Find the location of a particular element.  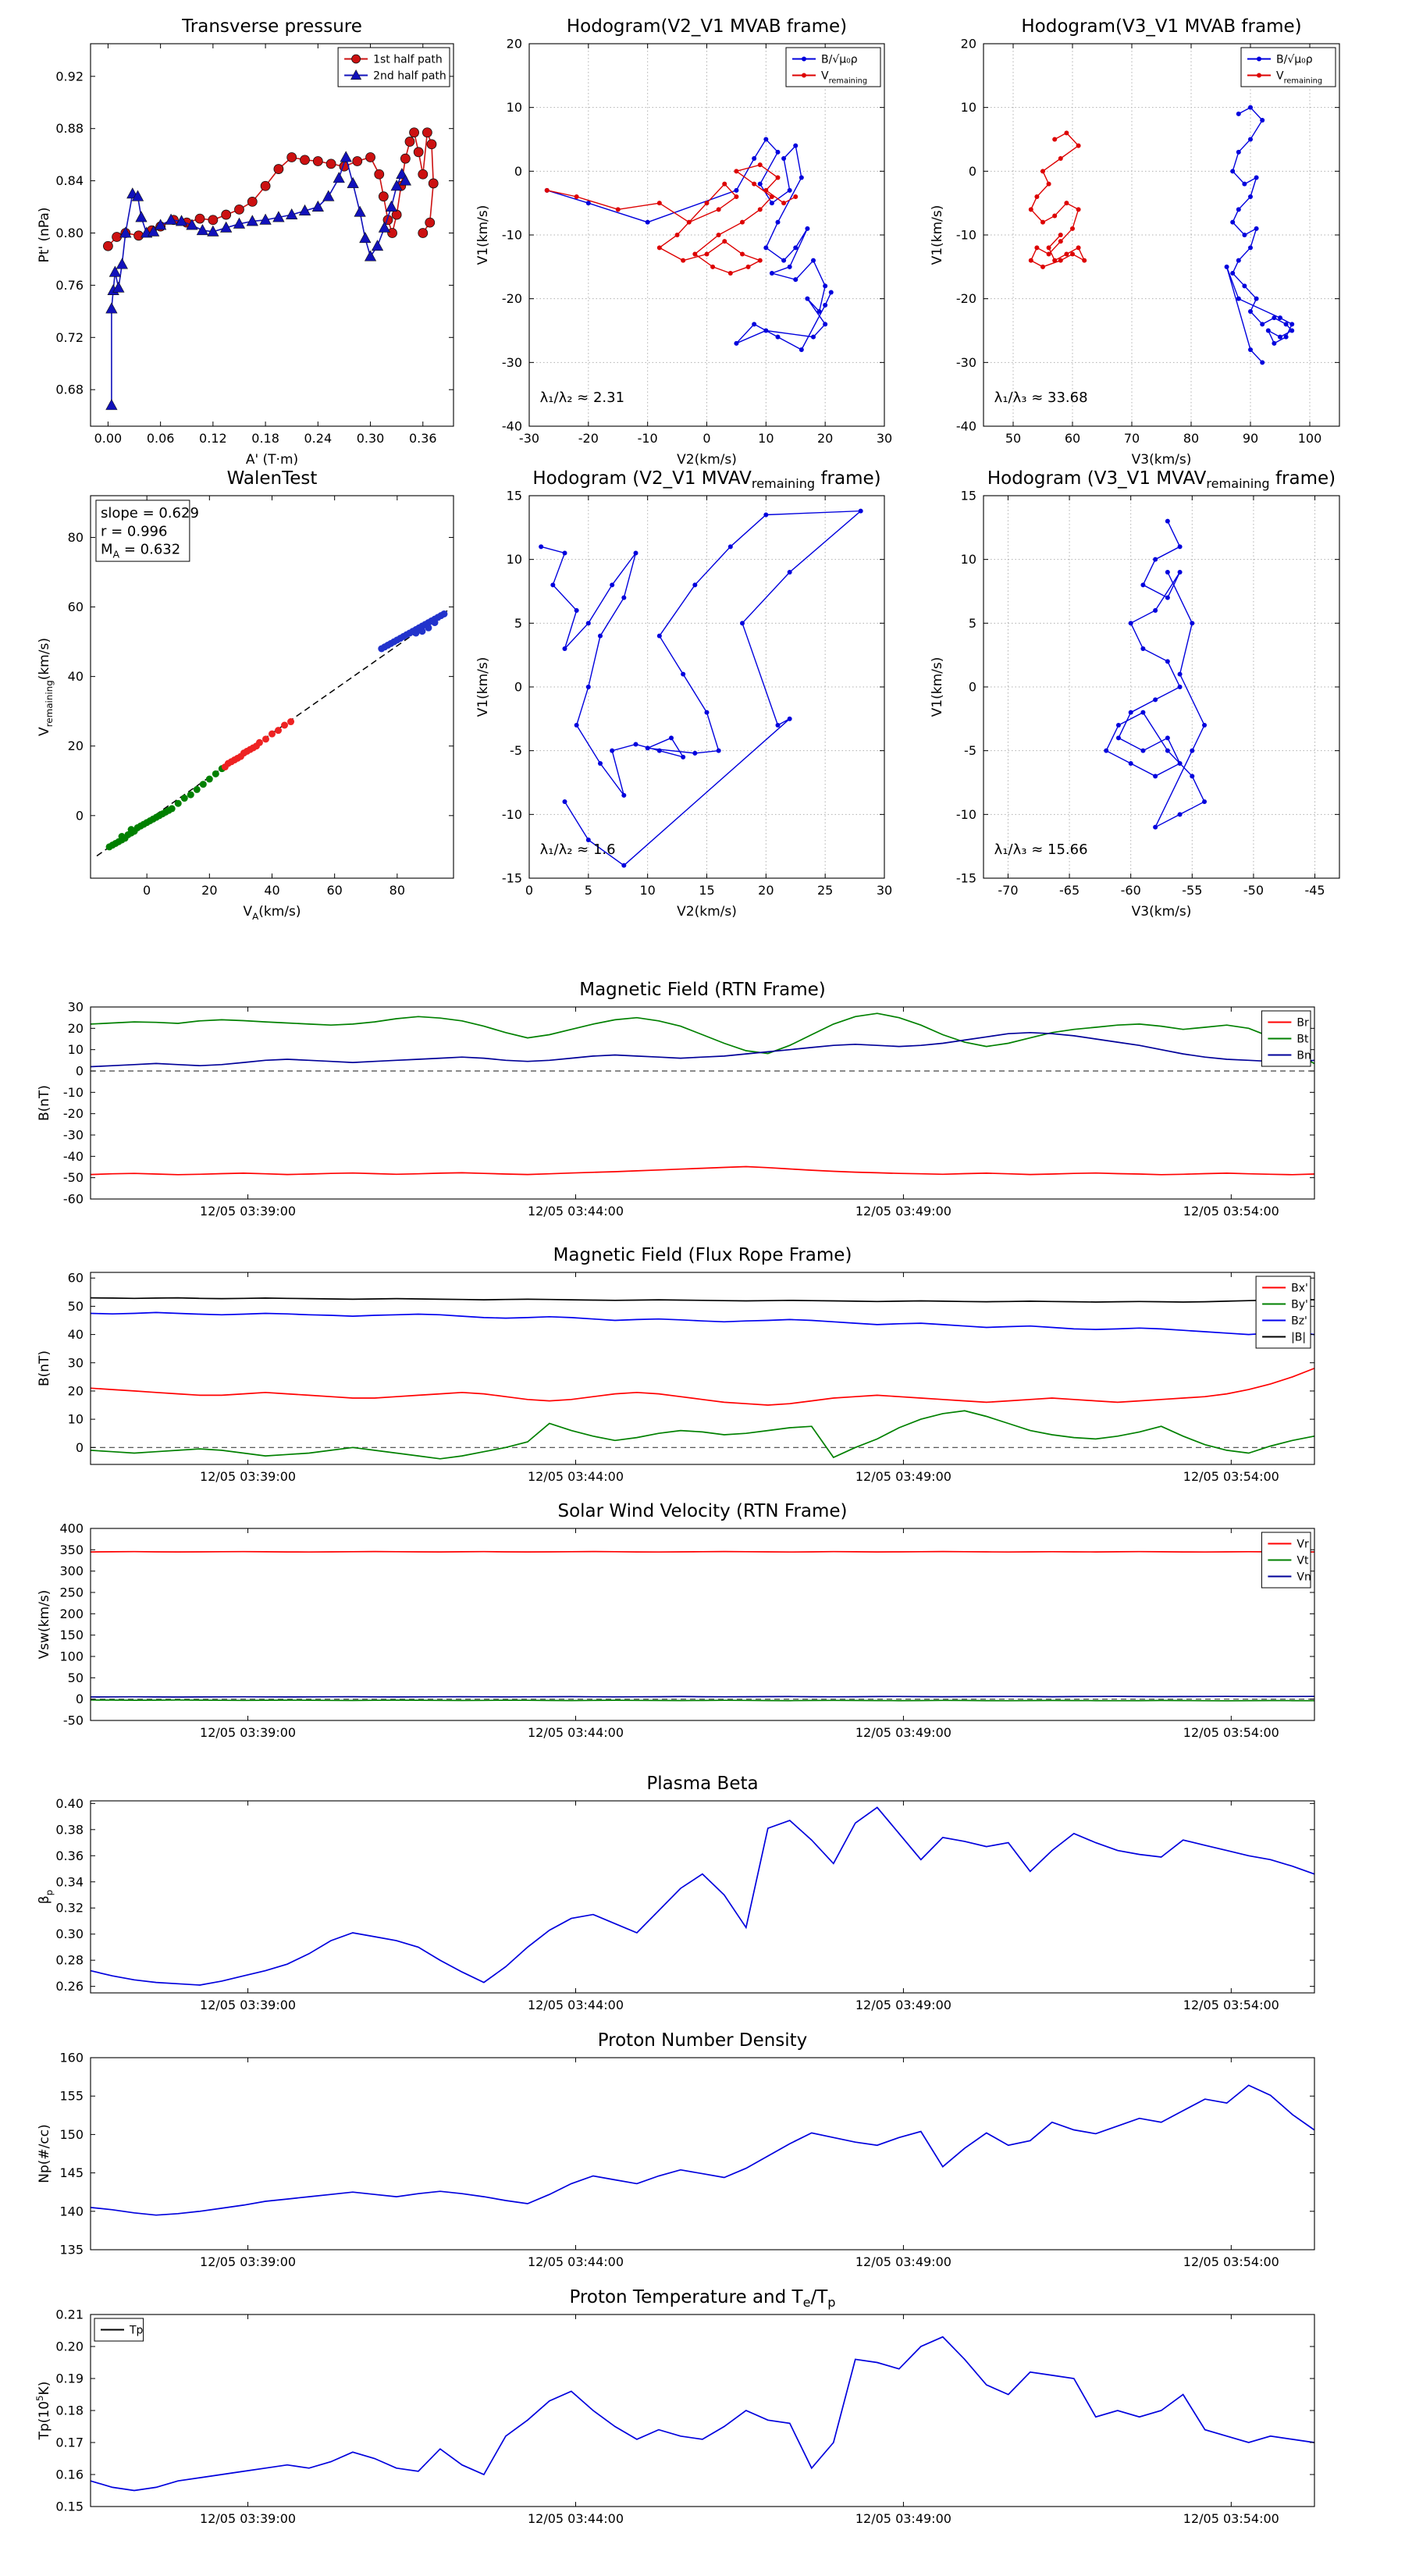

svg-text: -60 is located at coordinates (1131, 890).